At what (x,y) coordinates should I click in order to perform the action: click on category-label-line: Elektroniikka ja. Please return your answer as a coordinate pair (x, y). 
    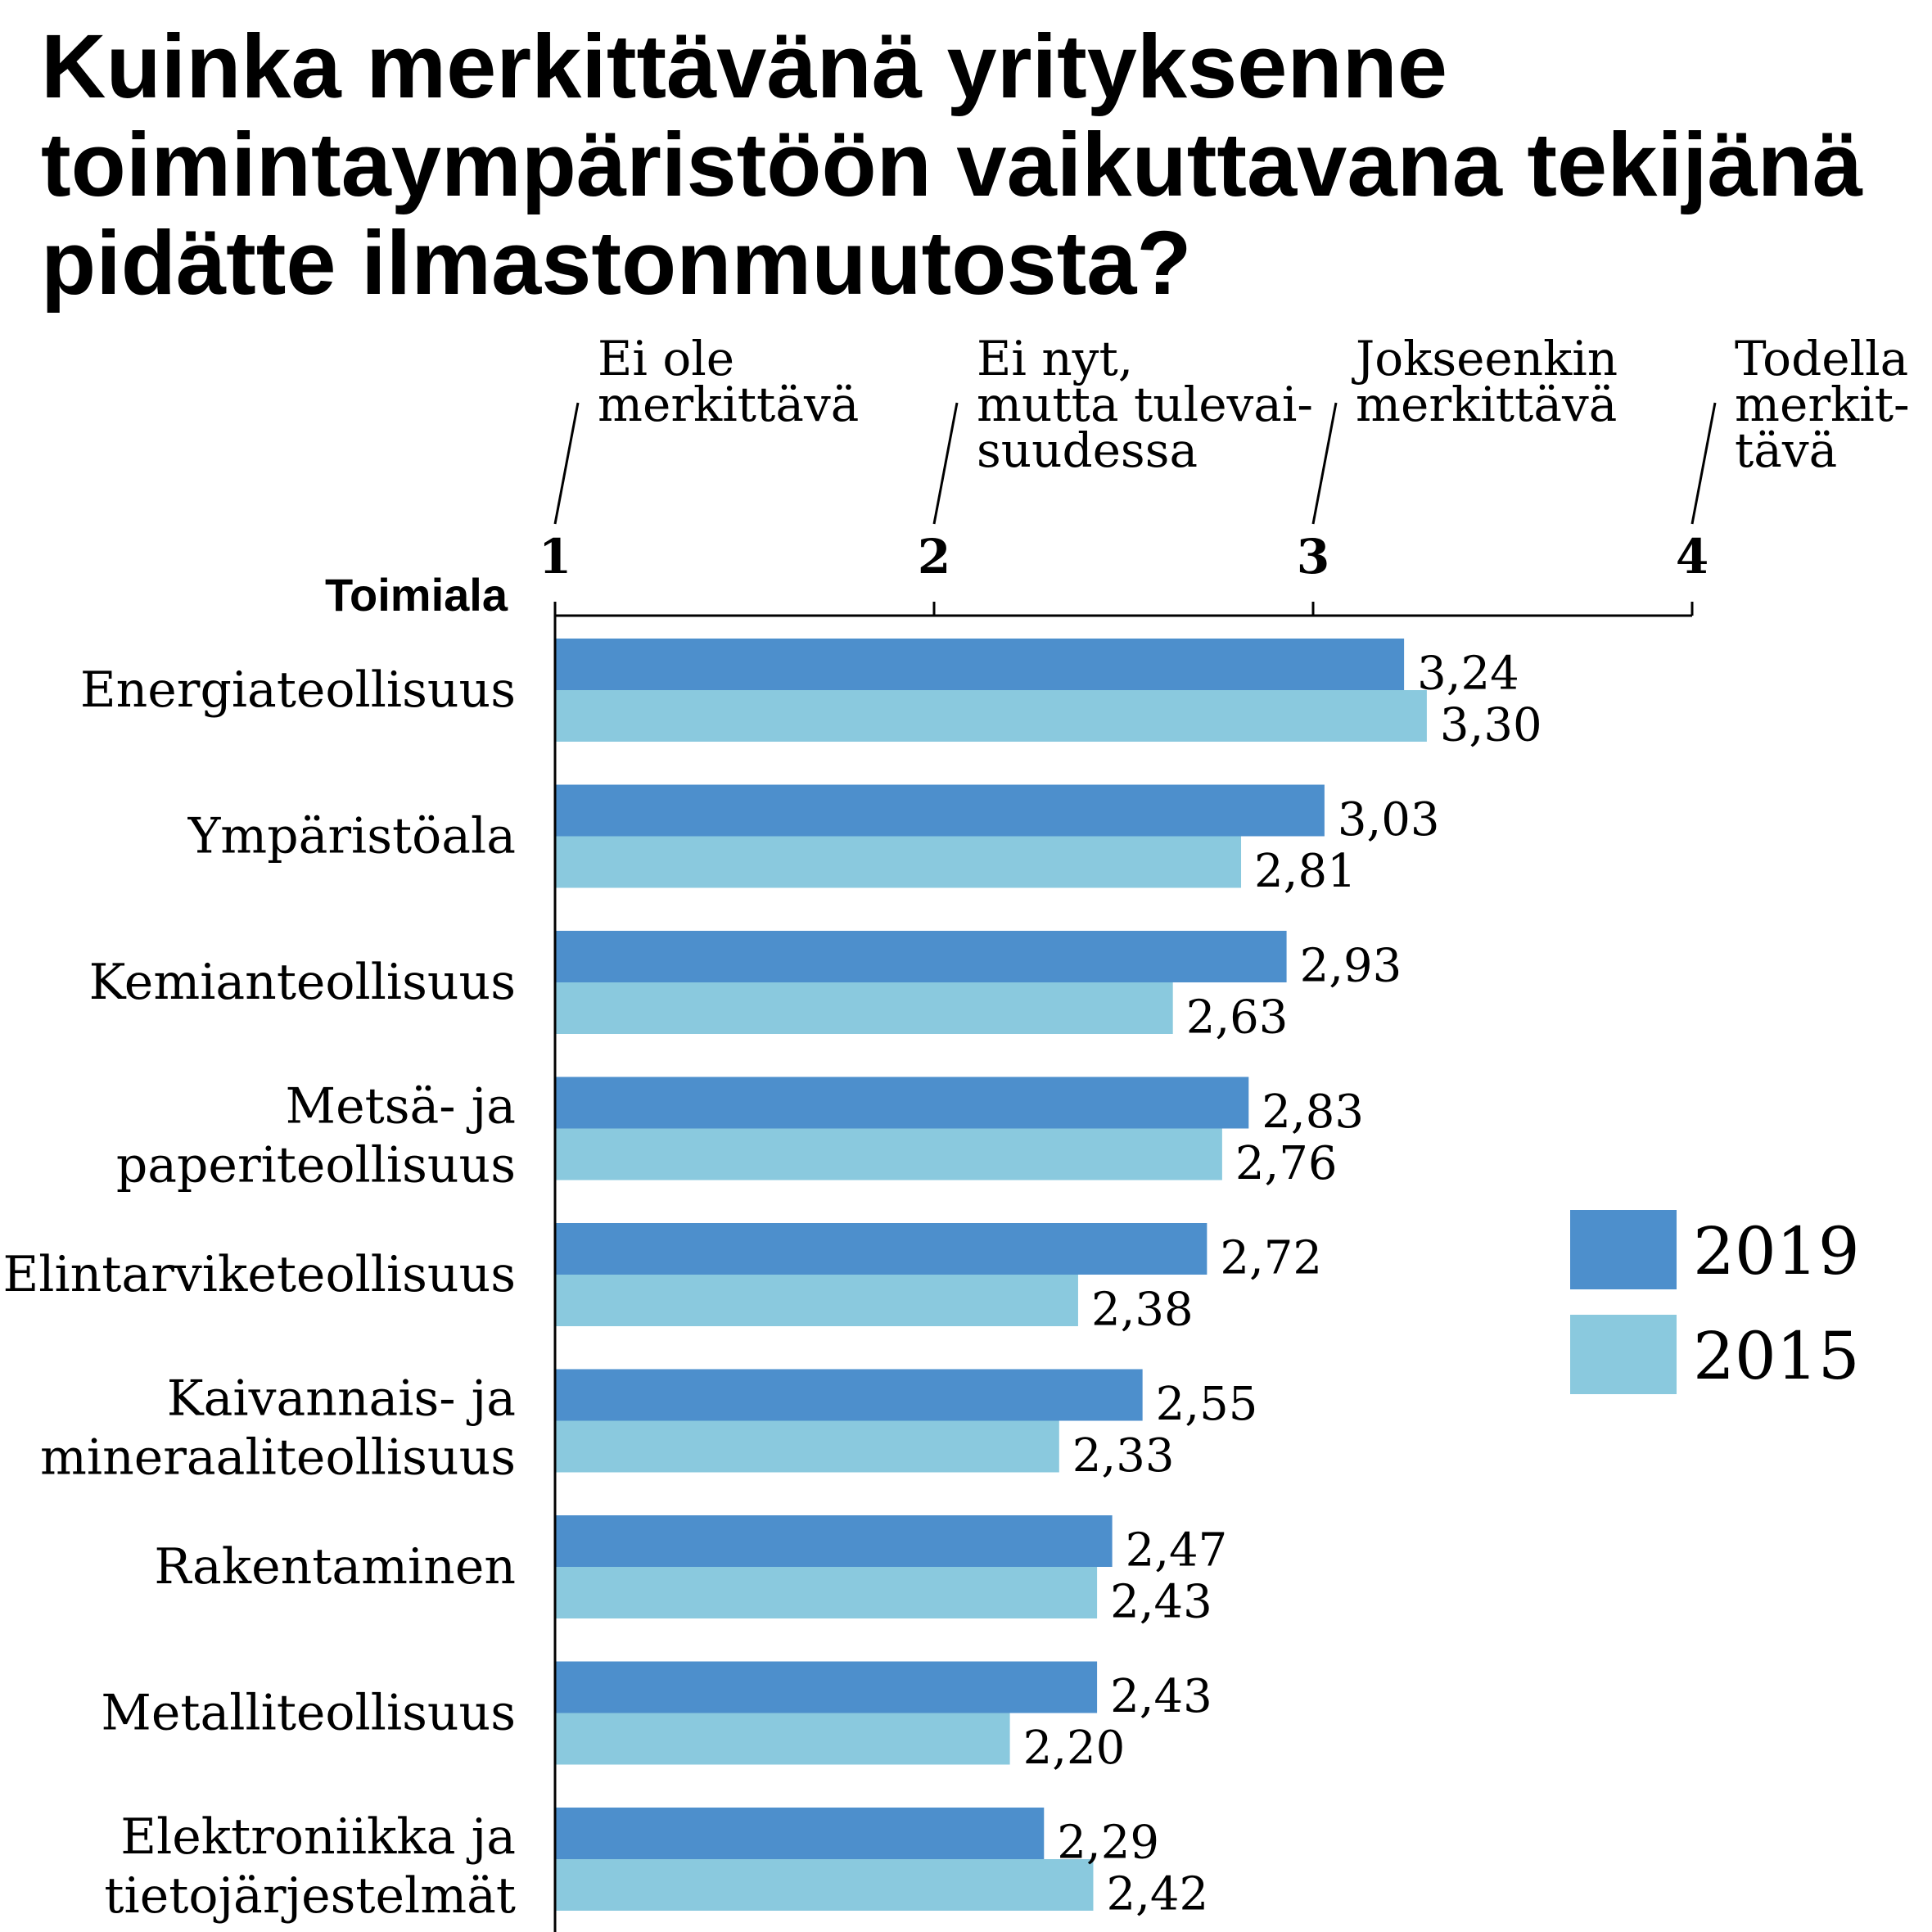
    Looking at the image, I should click on (318, 1837).